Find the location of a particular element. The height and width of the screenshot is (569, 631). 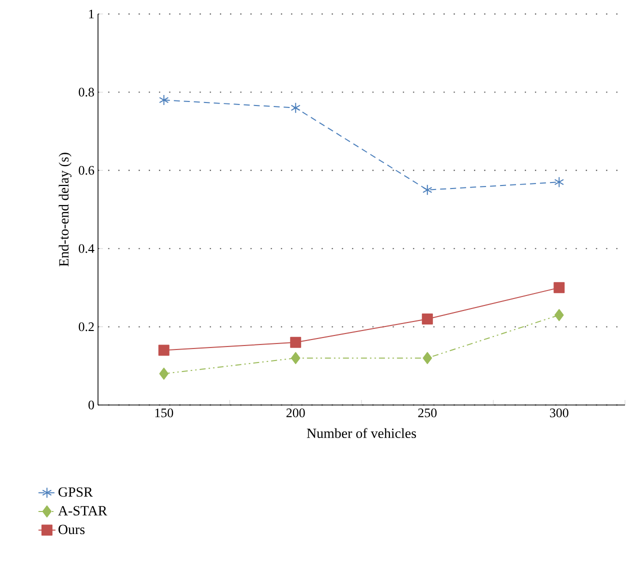

y-tick-label: 0.6 is located at coordinates (86, 170).